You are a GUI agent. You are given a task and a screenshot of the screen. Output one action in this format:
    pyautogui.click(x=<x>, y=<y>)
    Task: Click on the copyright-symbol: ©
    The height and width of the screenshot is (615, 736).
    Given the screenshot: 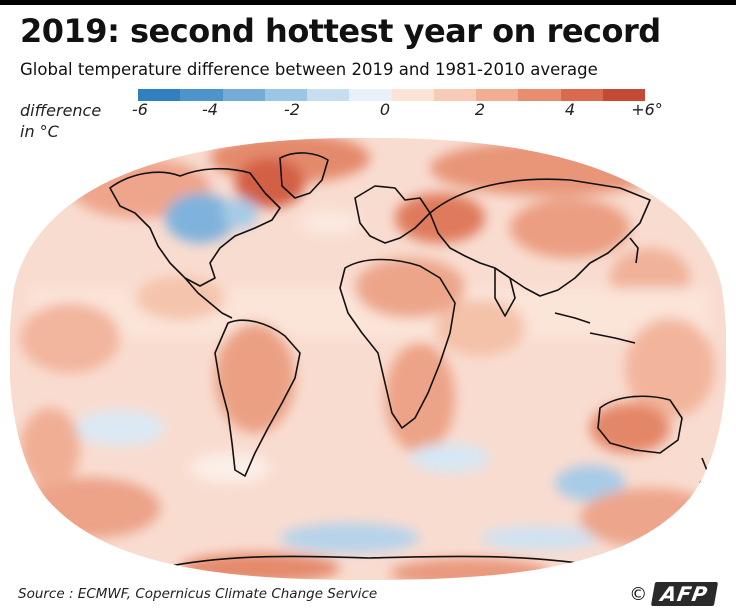 What is the action you would take?
    pyautogui.click(x=638, y=594)
    